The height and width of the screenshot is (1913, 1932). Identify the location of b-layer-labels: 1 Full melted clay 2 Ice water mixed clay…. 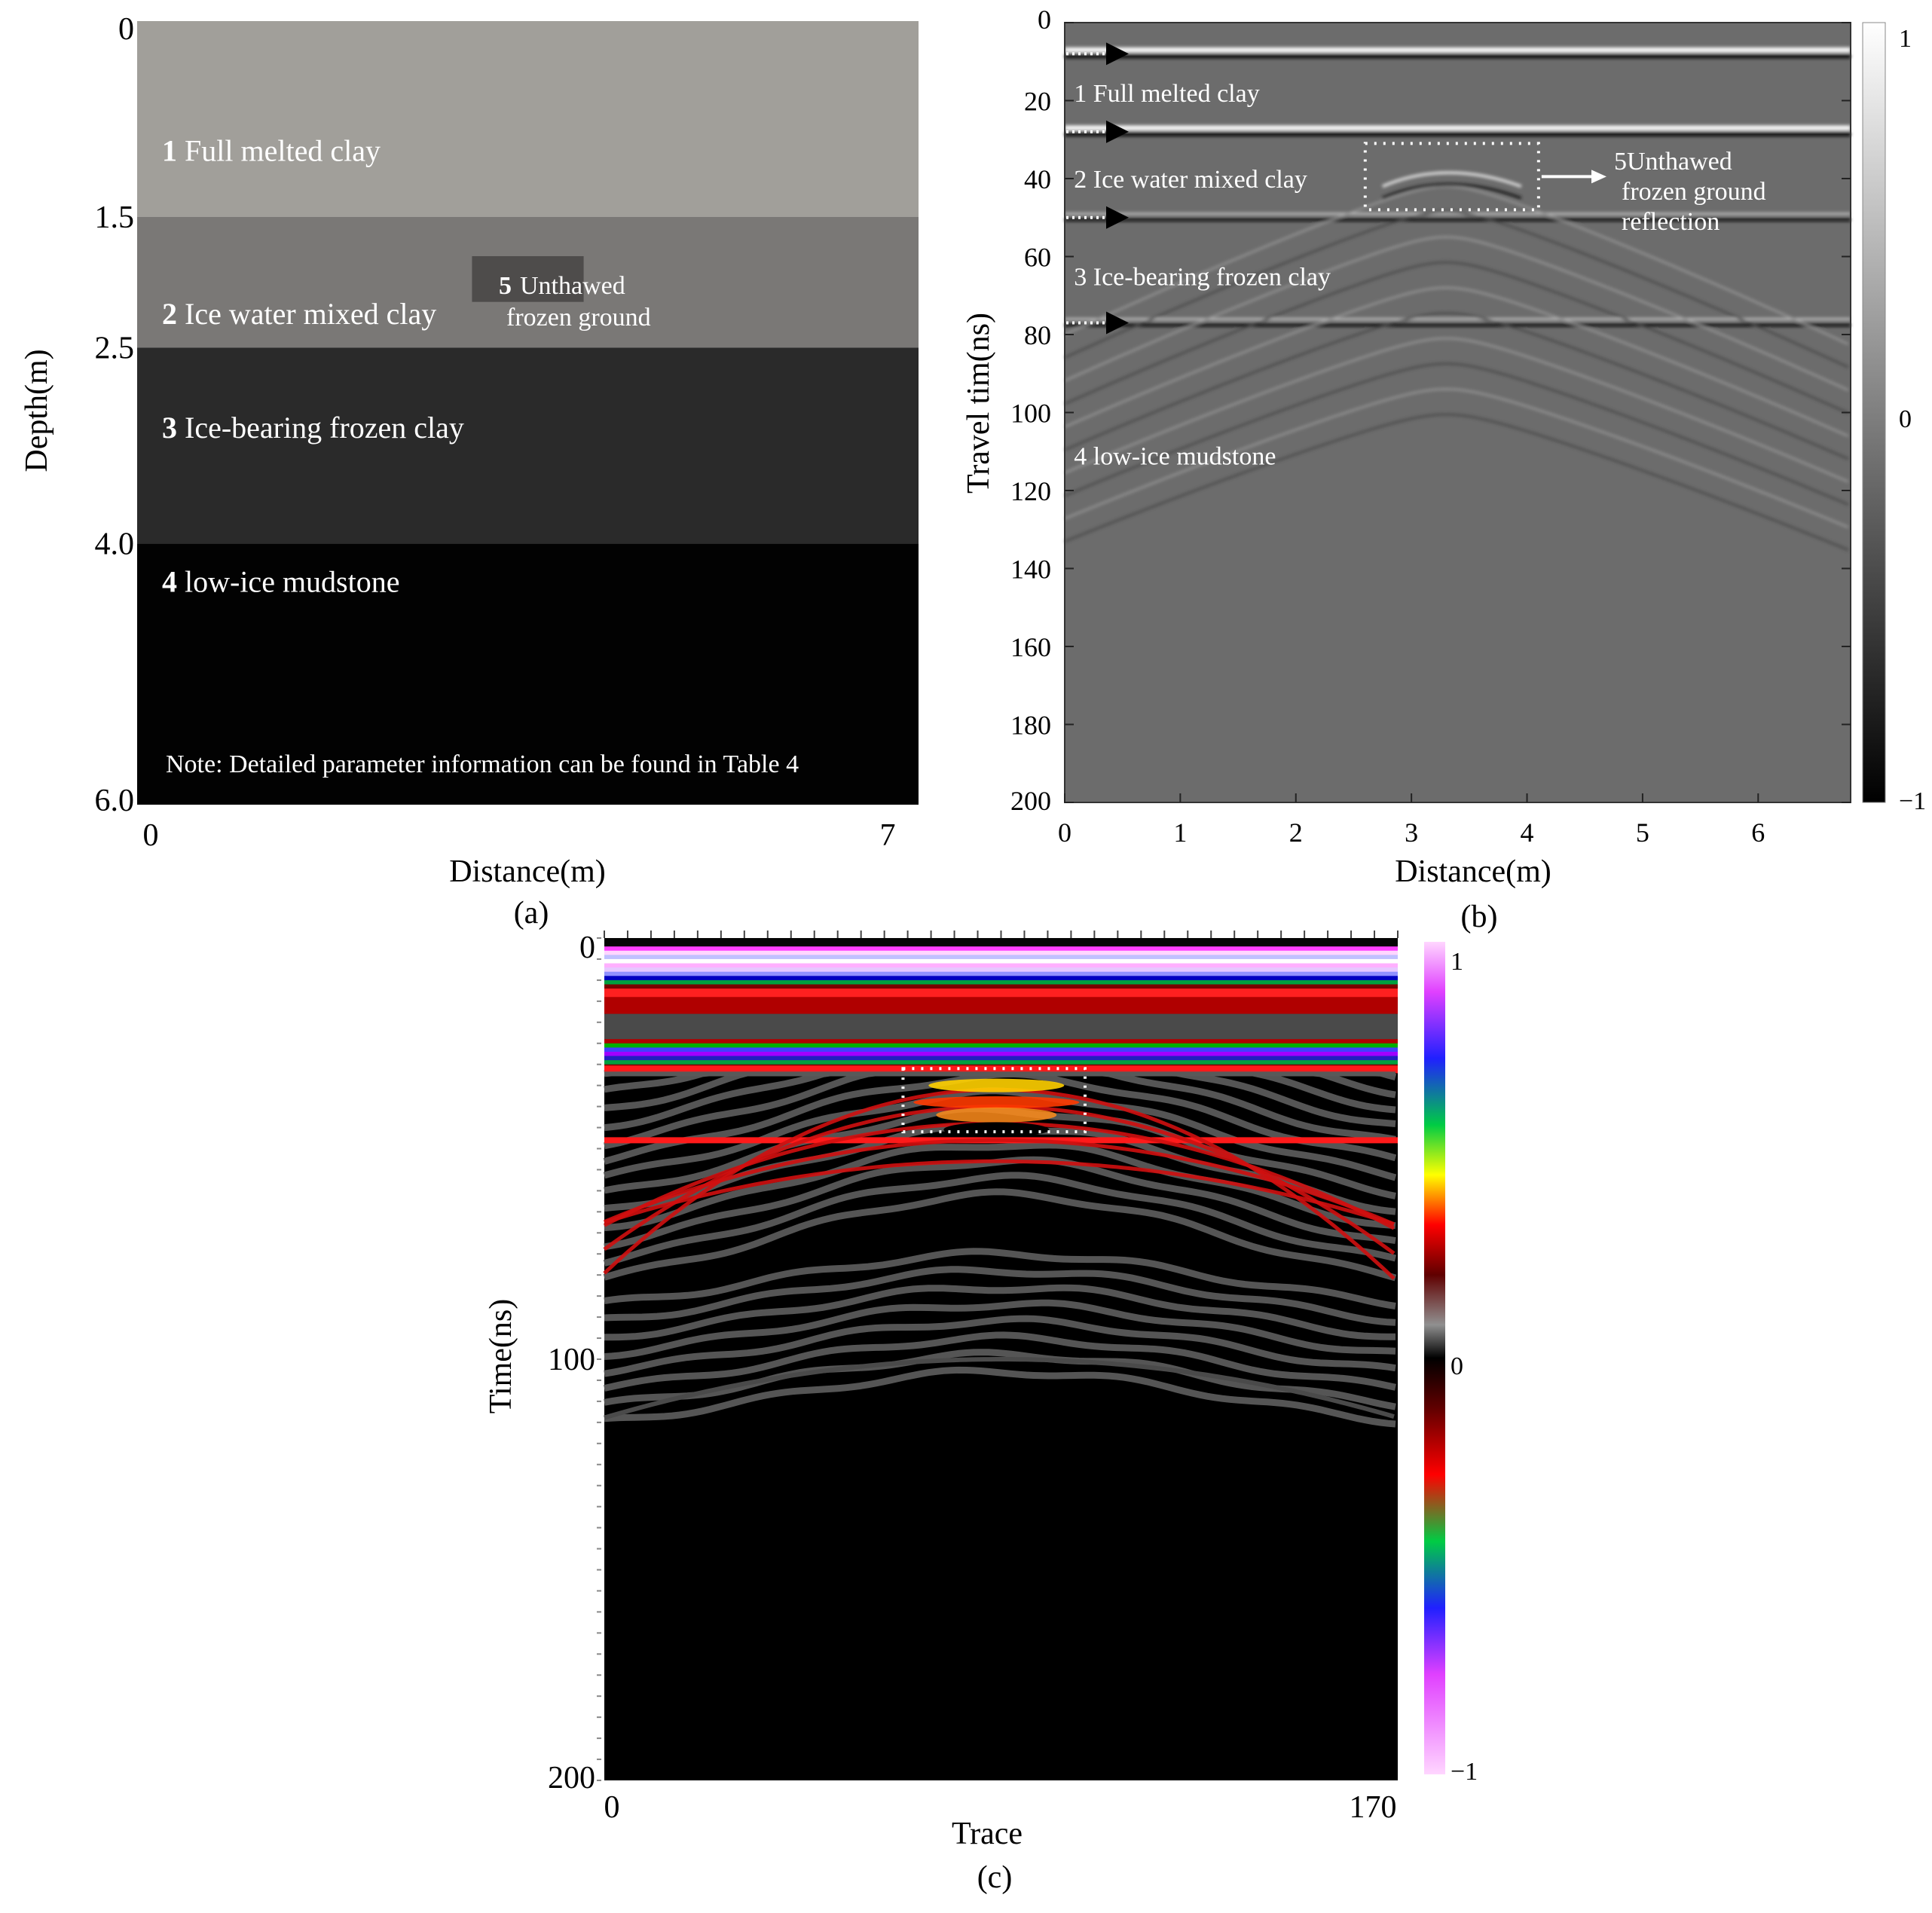
(1202, 275).